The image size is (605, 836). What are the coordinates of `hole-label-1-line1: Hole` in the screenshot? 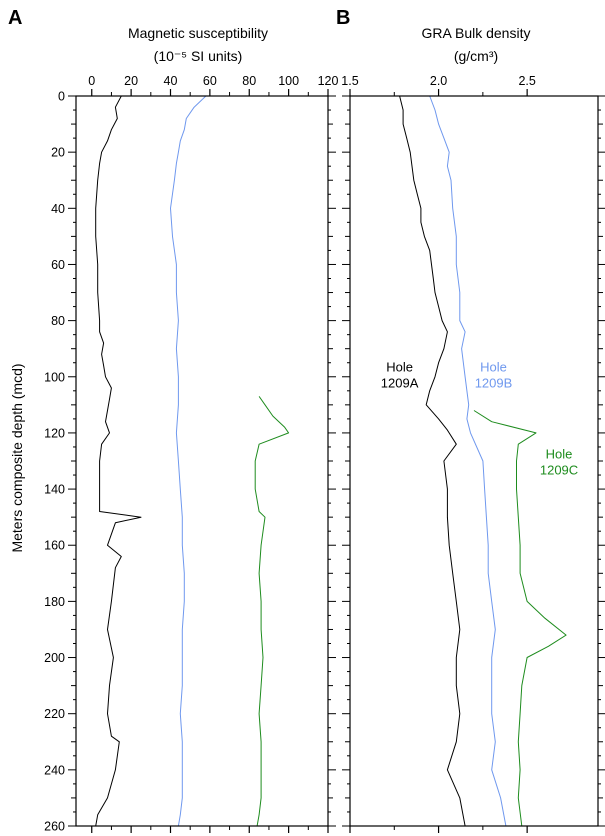 It's located at (399, 367).